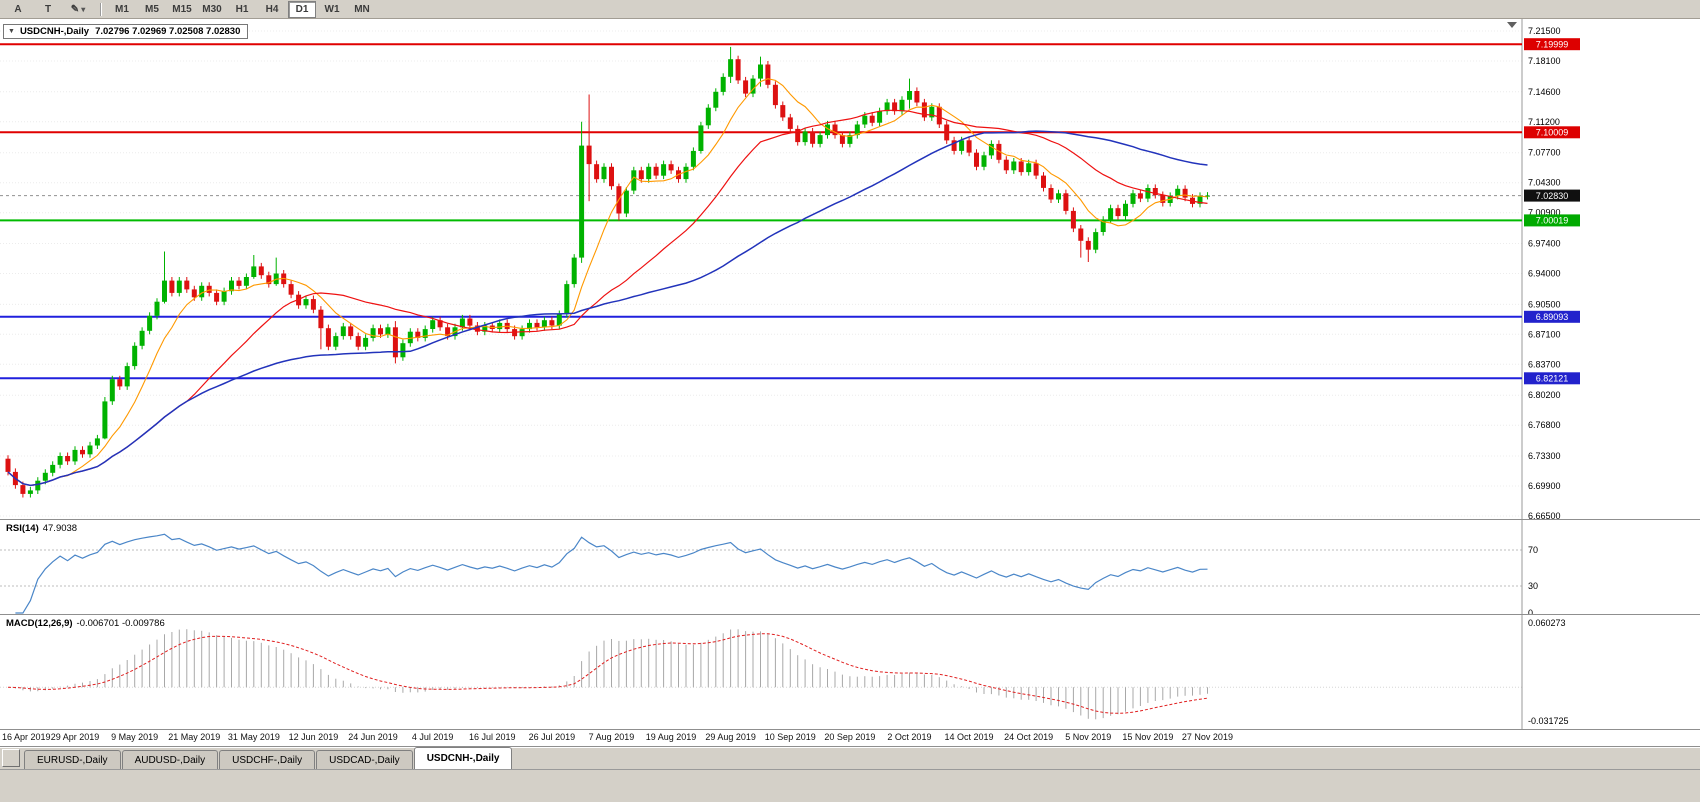  Describe the element at coordinates (909, 737) in the screenshot. I see `date-axis-label: 2 Oct 2019` at that location.